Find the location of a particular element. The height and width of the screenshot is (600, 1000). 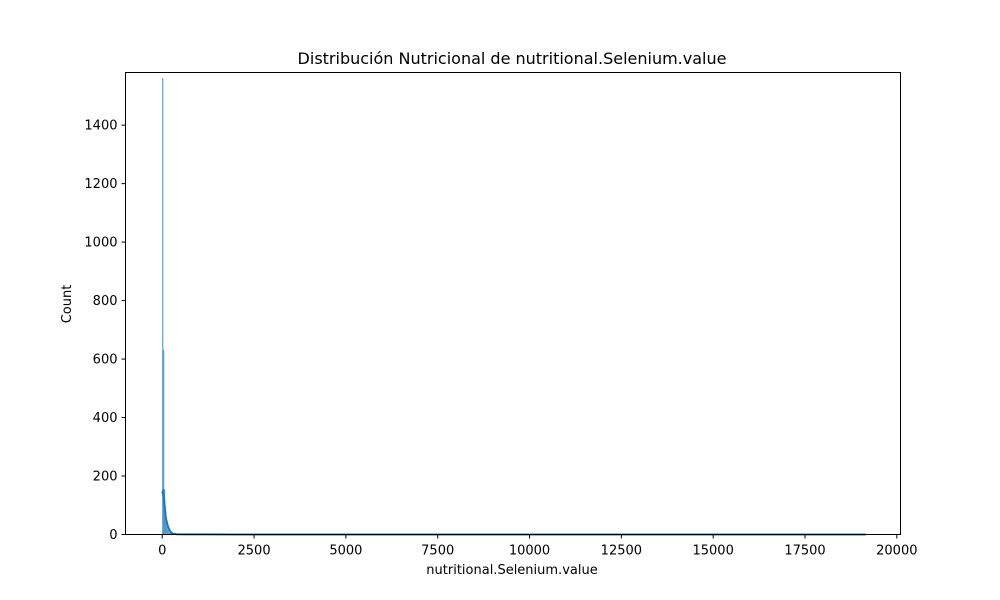

x-tick-label: 17500 is located at coordinates (804, 551).